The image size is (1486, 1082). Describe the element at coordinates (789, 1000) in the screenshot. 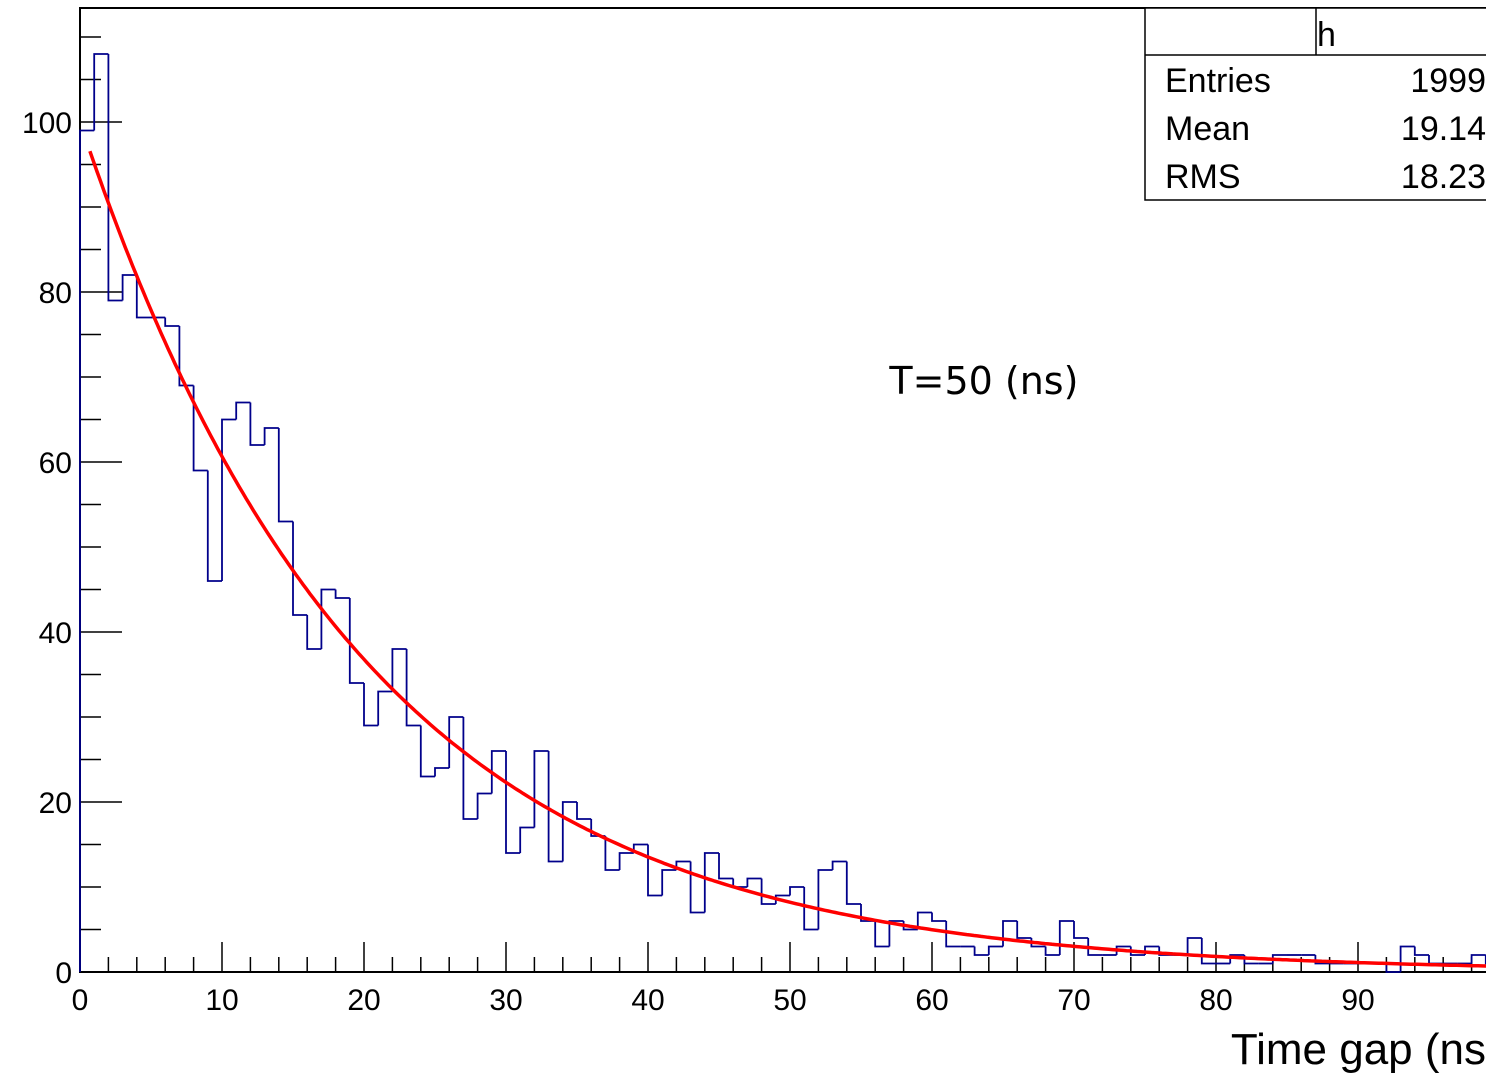

I see `x-tick-label: 50` at that location.